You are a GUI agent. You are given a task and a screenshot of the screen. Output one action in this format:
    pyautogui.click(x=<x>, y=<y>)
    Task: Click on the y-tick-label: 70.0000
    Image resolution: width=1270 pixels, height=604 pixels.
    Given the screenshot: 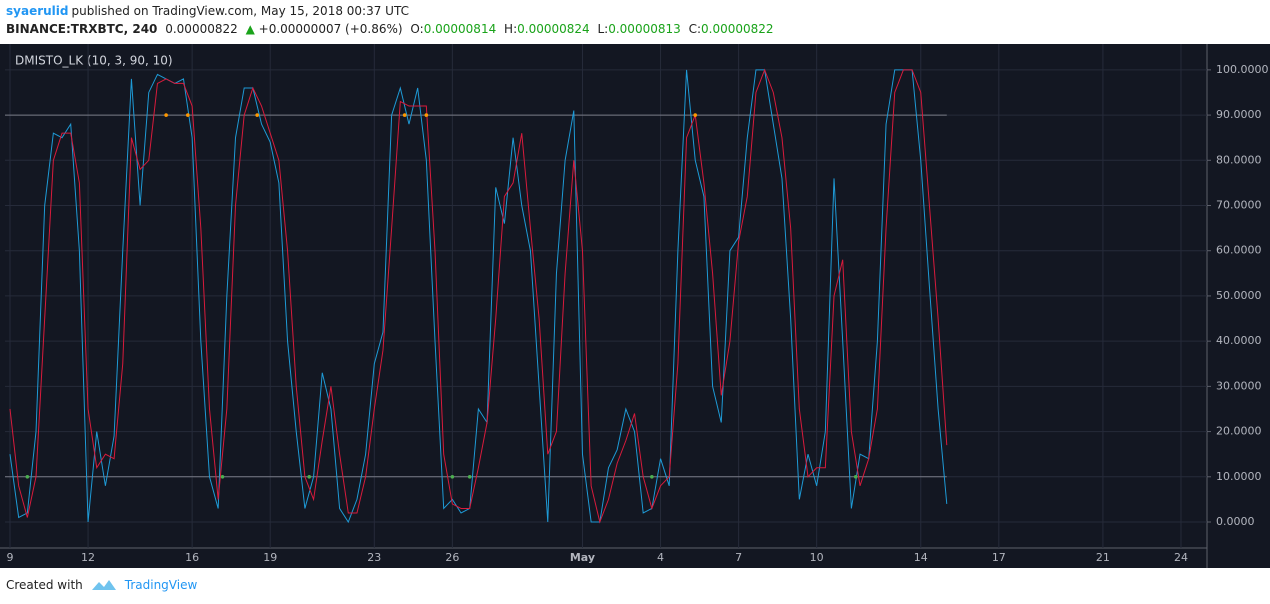 What is the action you would take?
    pyautogui.click(x=1239, y=205)
    